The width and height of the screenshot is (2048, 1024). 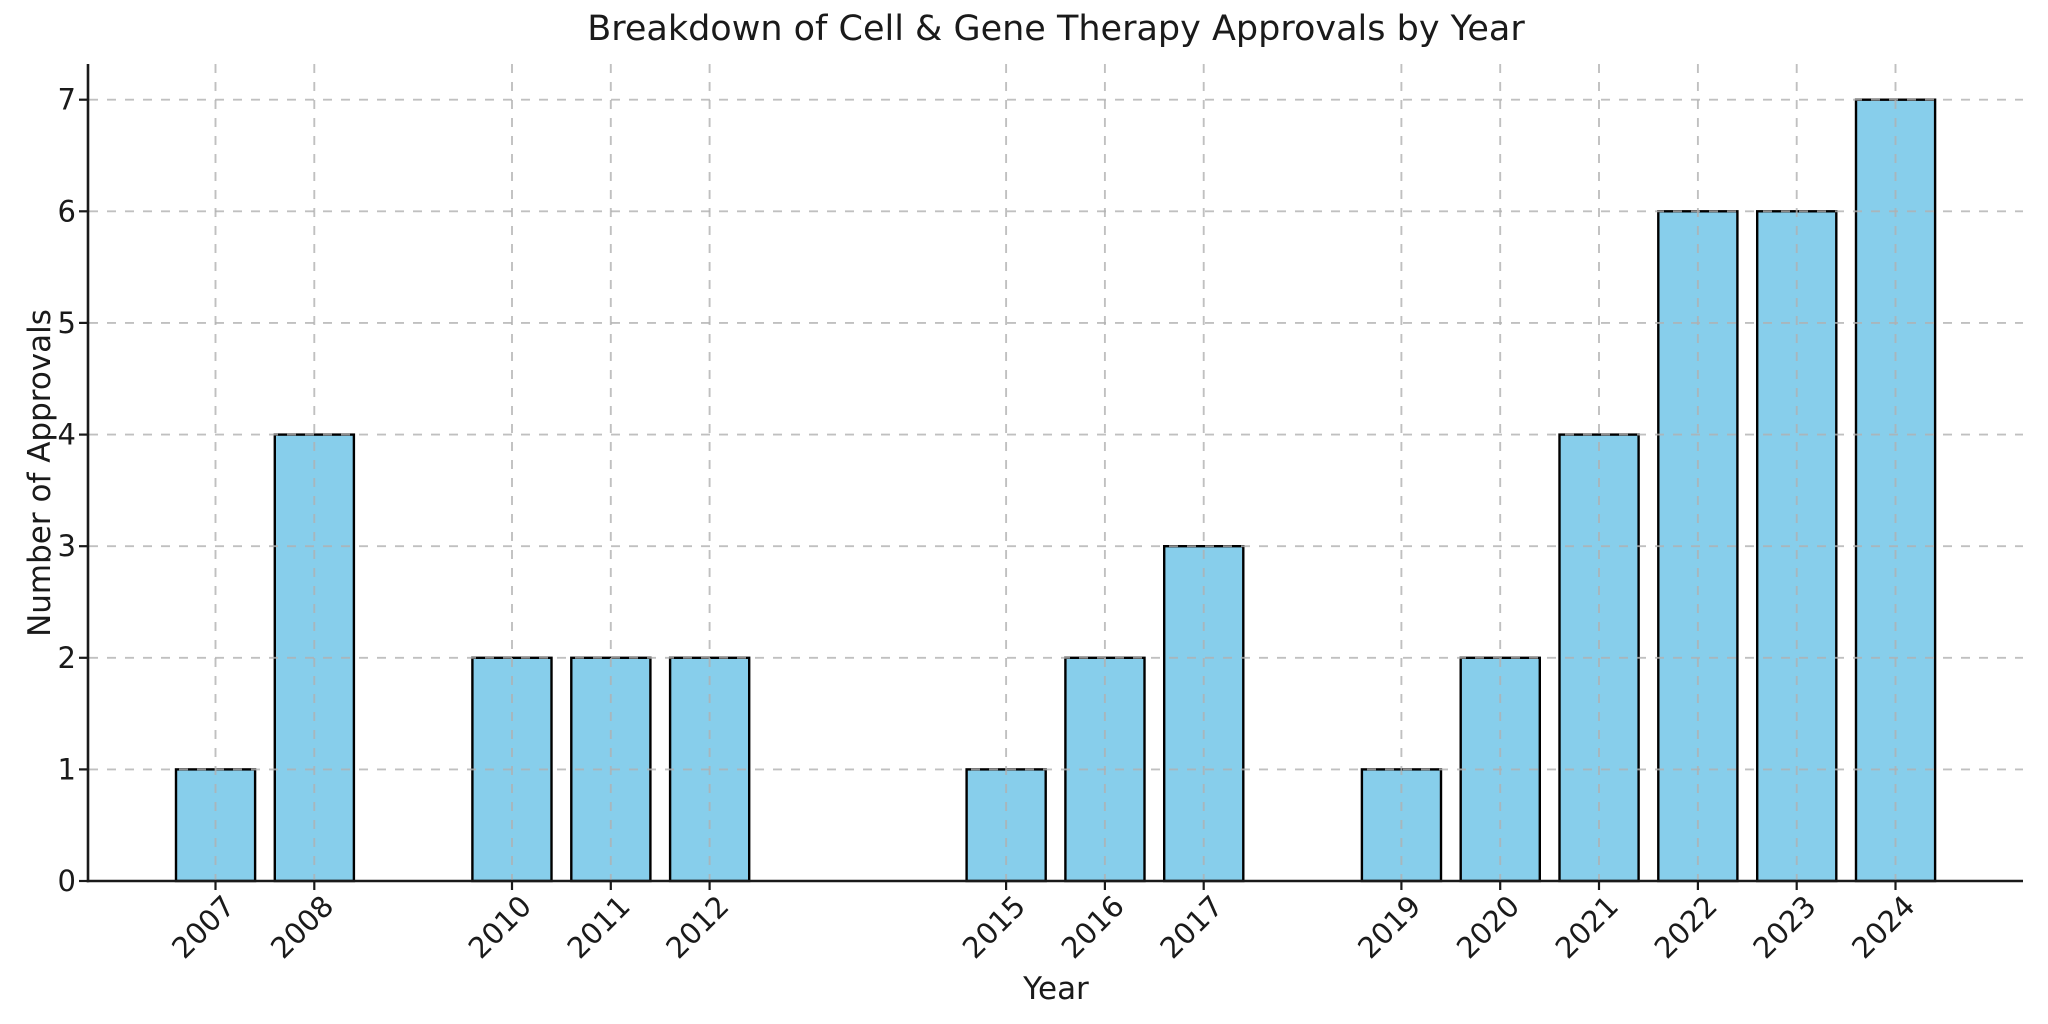 What do you see at coordinates (67, 490) in the screenshot?
I see `y-tick-labels-layer: 0 1 2 3 4 5 6 7` at bounding box center [67, 490].